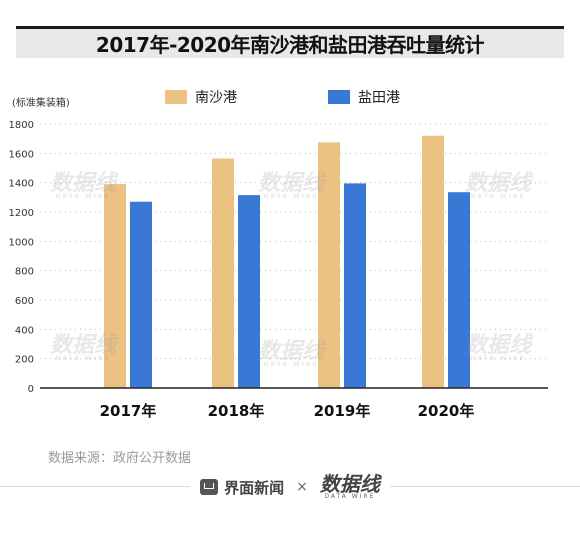 This screenshot has height=540, width=580. What do you see at coordinates (21, 184) in the screenshot?
I see `y-tick-label: 1400` at bounding box center [21, 184].